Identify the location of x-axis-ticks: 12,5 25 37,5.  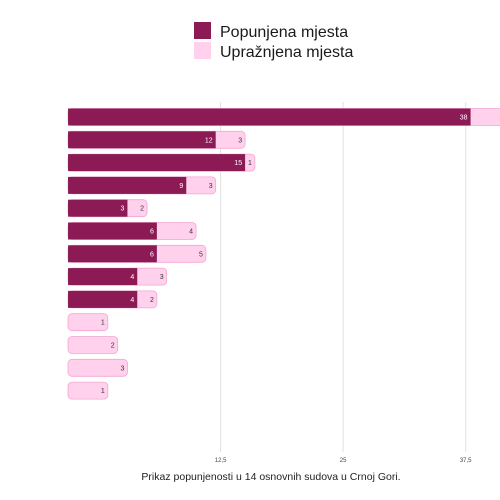
(343, 461).